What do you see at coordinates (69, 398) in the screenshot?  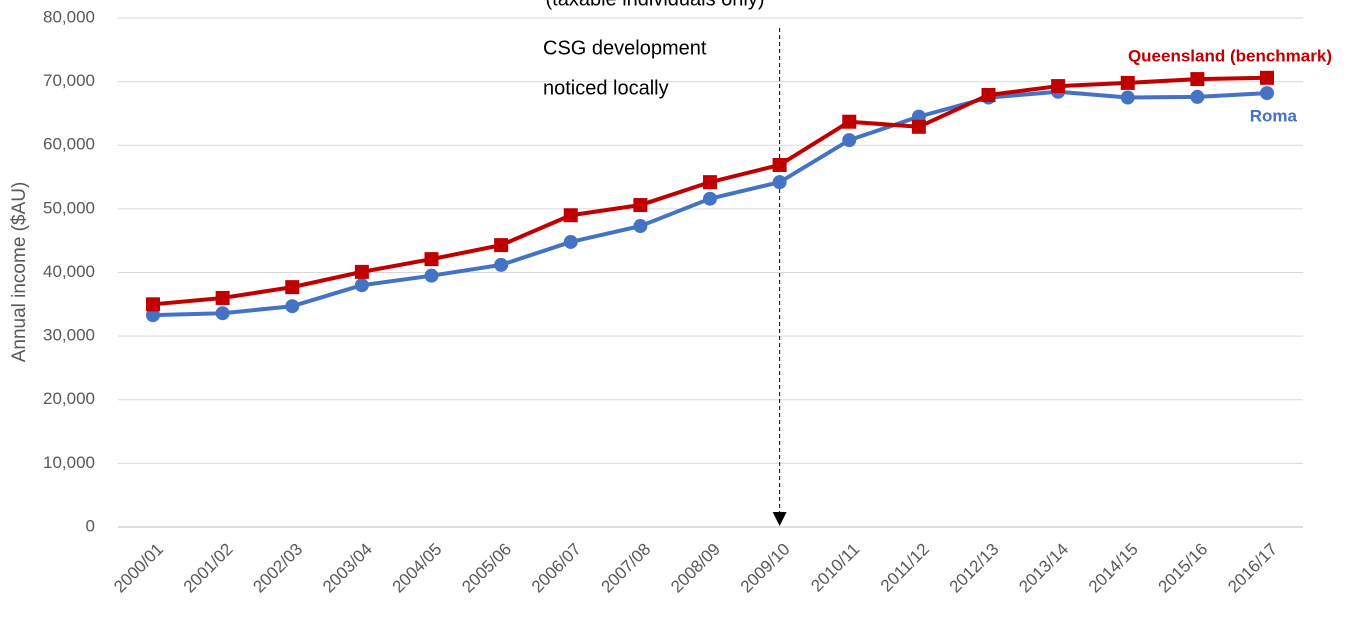 I see `y-tick-label: 20,000` at bounding box center [69, 398].